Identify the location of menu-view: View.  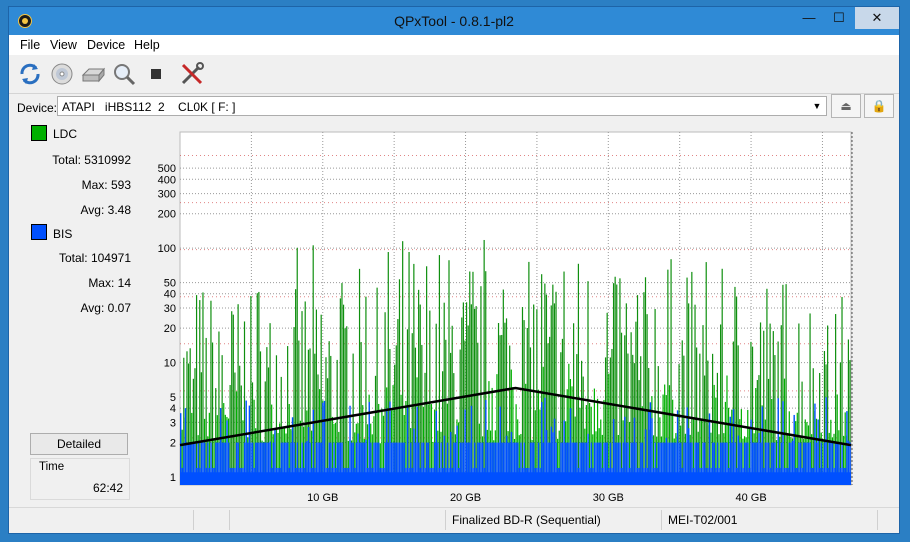
(63, 45).